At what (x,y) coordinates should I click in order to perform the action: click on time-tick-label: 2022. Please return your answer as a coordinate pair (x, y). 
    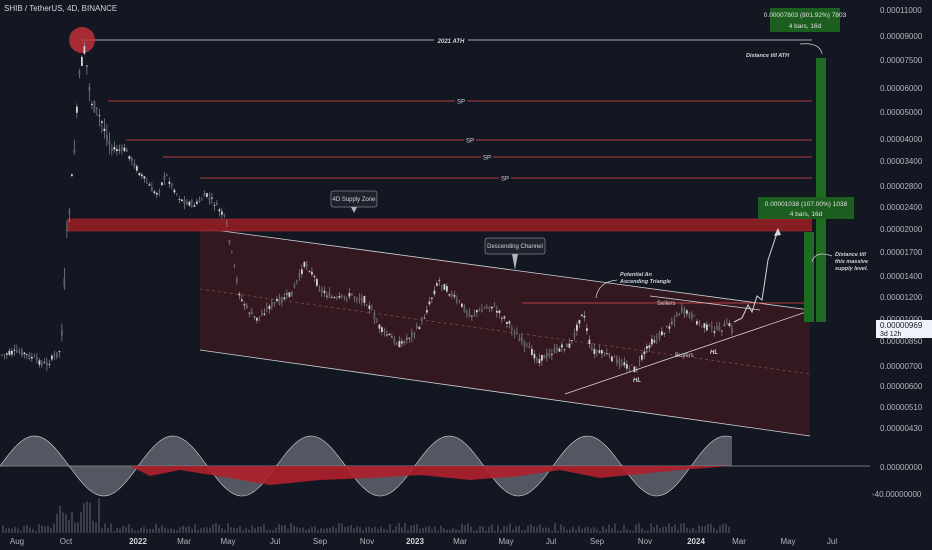
    Looking at the image, I should click on (138, 541).